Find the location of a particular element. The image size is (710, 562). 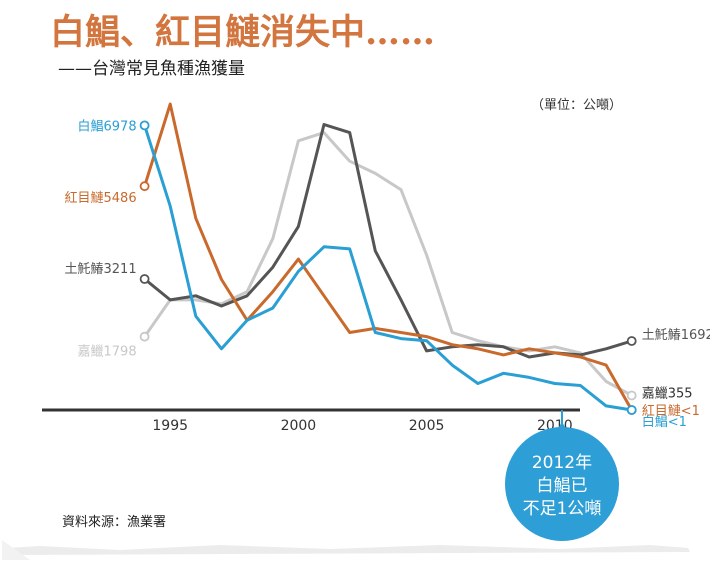

data-point-croaker-2007 is located at coordinates (478, 344).